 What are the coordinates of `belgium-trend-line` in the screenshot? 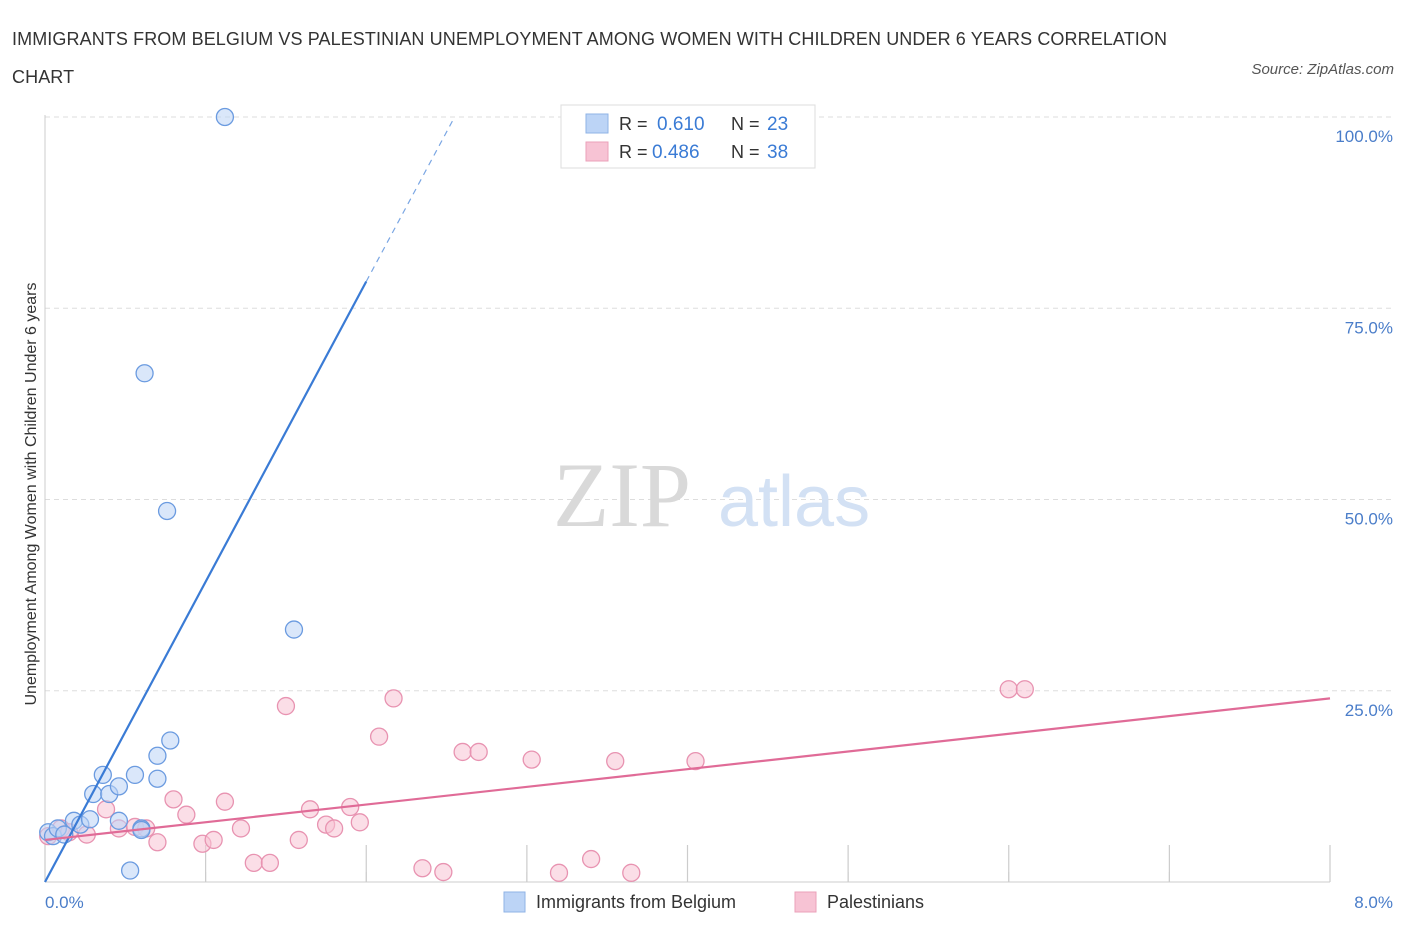 It's located at (206, 581).